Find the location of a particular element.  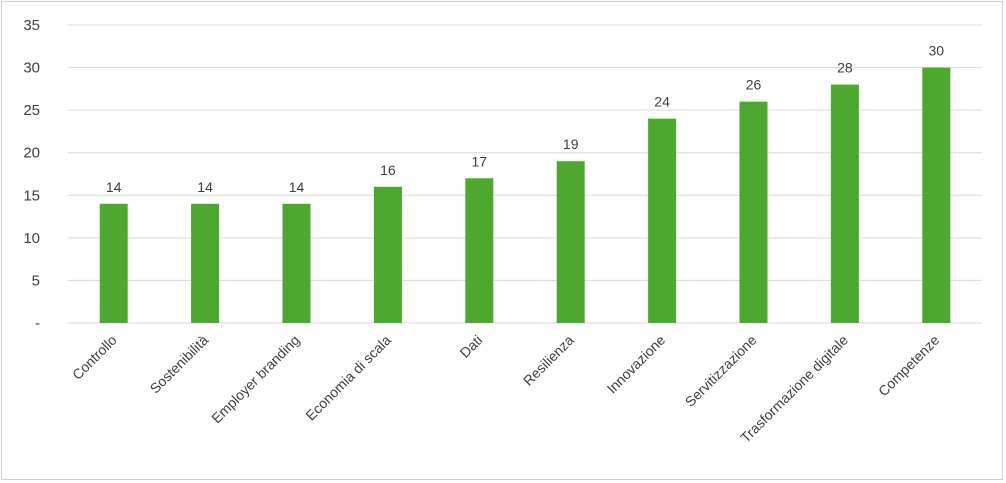

x-tick-label: Servitizzazione is located at coordinates (721, 371).